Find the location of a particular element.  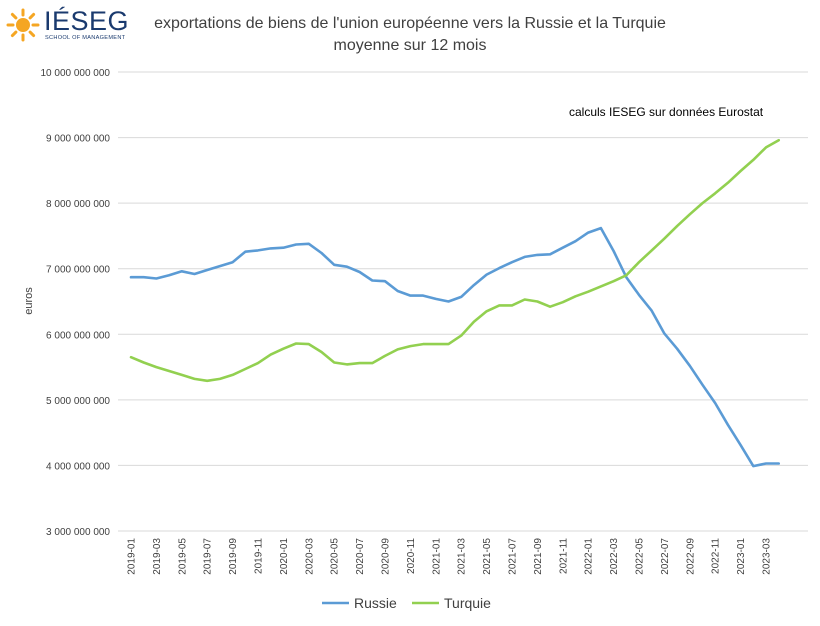

x-tick-label: 2021-11 is located at coordinates (563, 556).